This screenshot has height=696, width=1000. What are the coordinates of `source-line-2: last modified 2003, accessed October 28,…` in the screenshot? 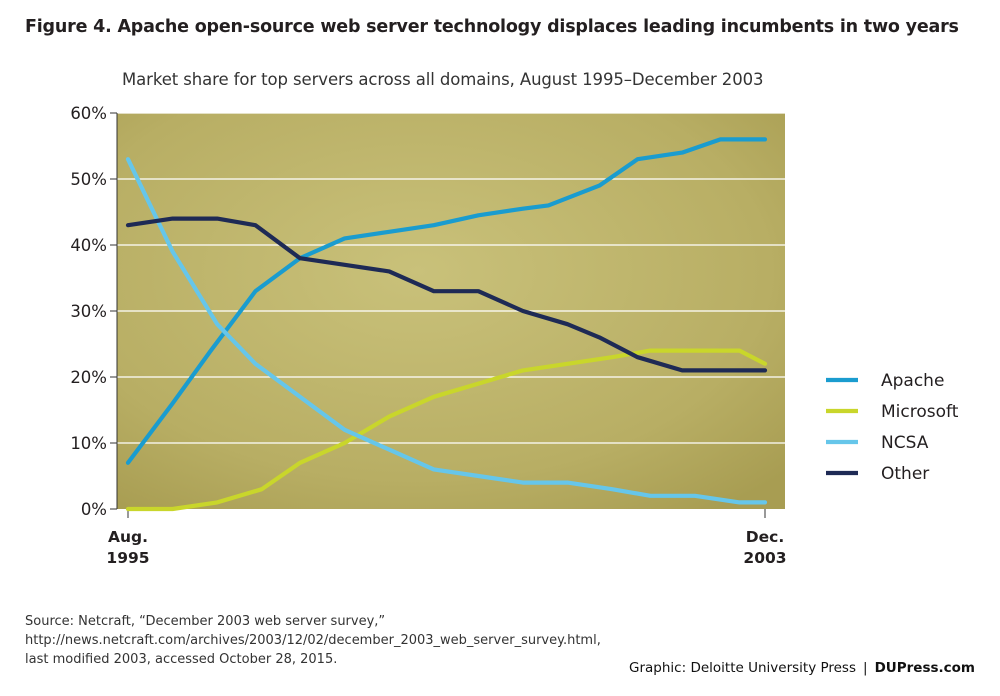 It's located at (181, 659).